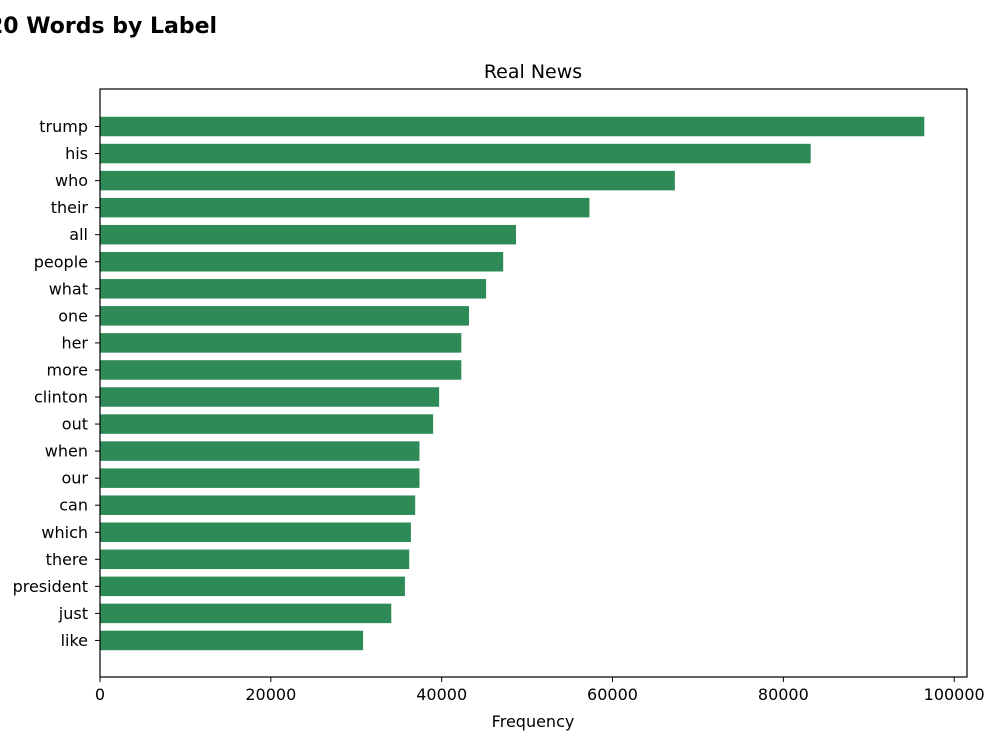 This screenshot has height=750, width=1000. Describe the element at coordinates (345, 207) in the screenshot. I see `bar-their` at that location.